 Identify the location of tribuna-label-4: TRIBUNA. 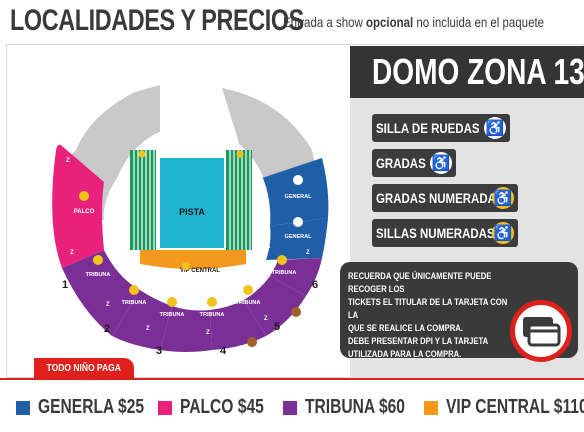
(212, 315).